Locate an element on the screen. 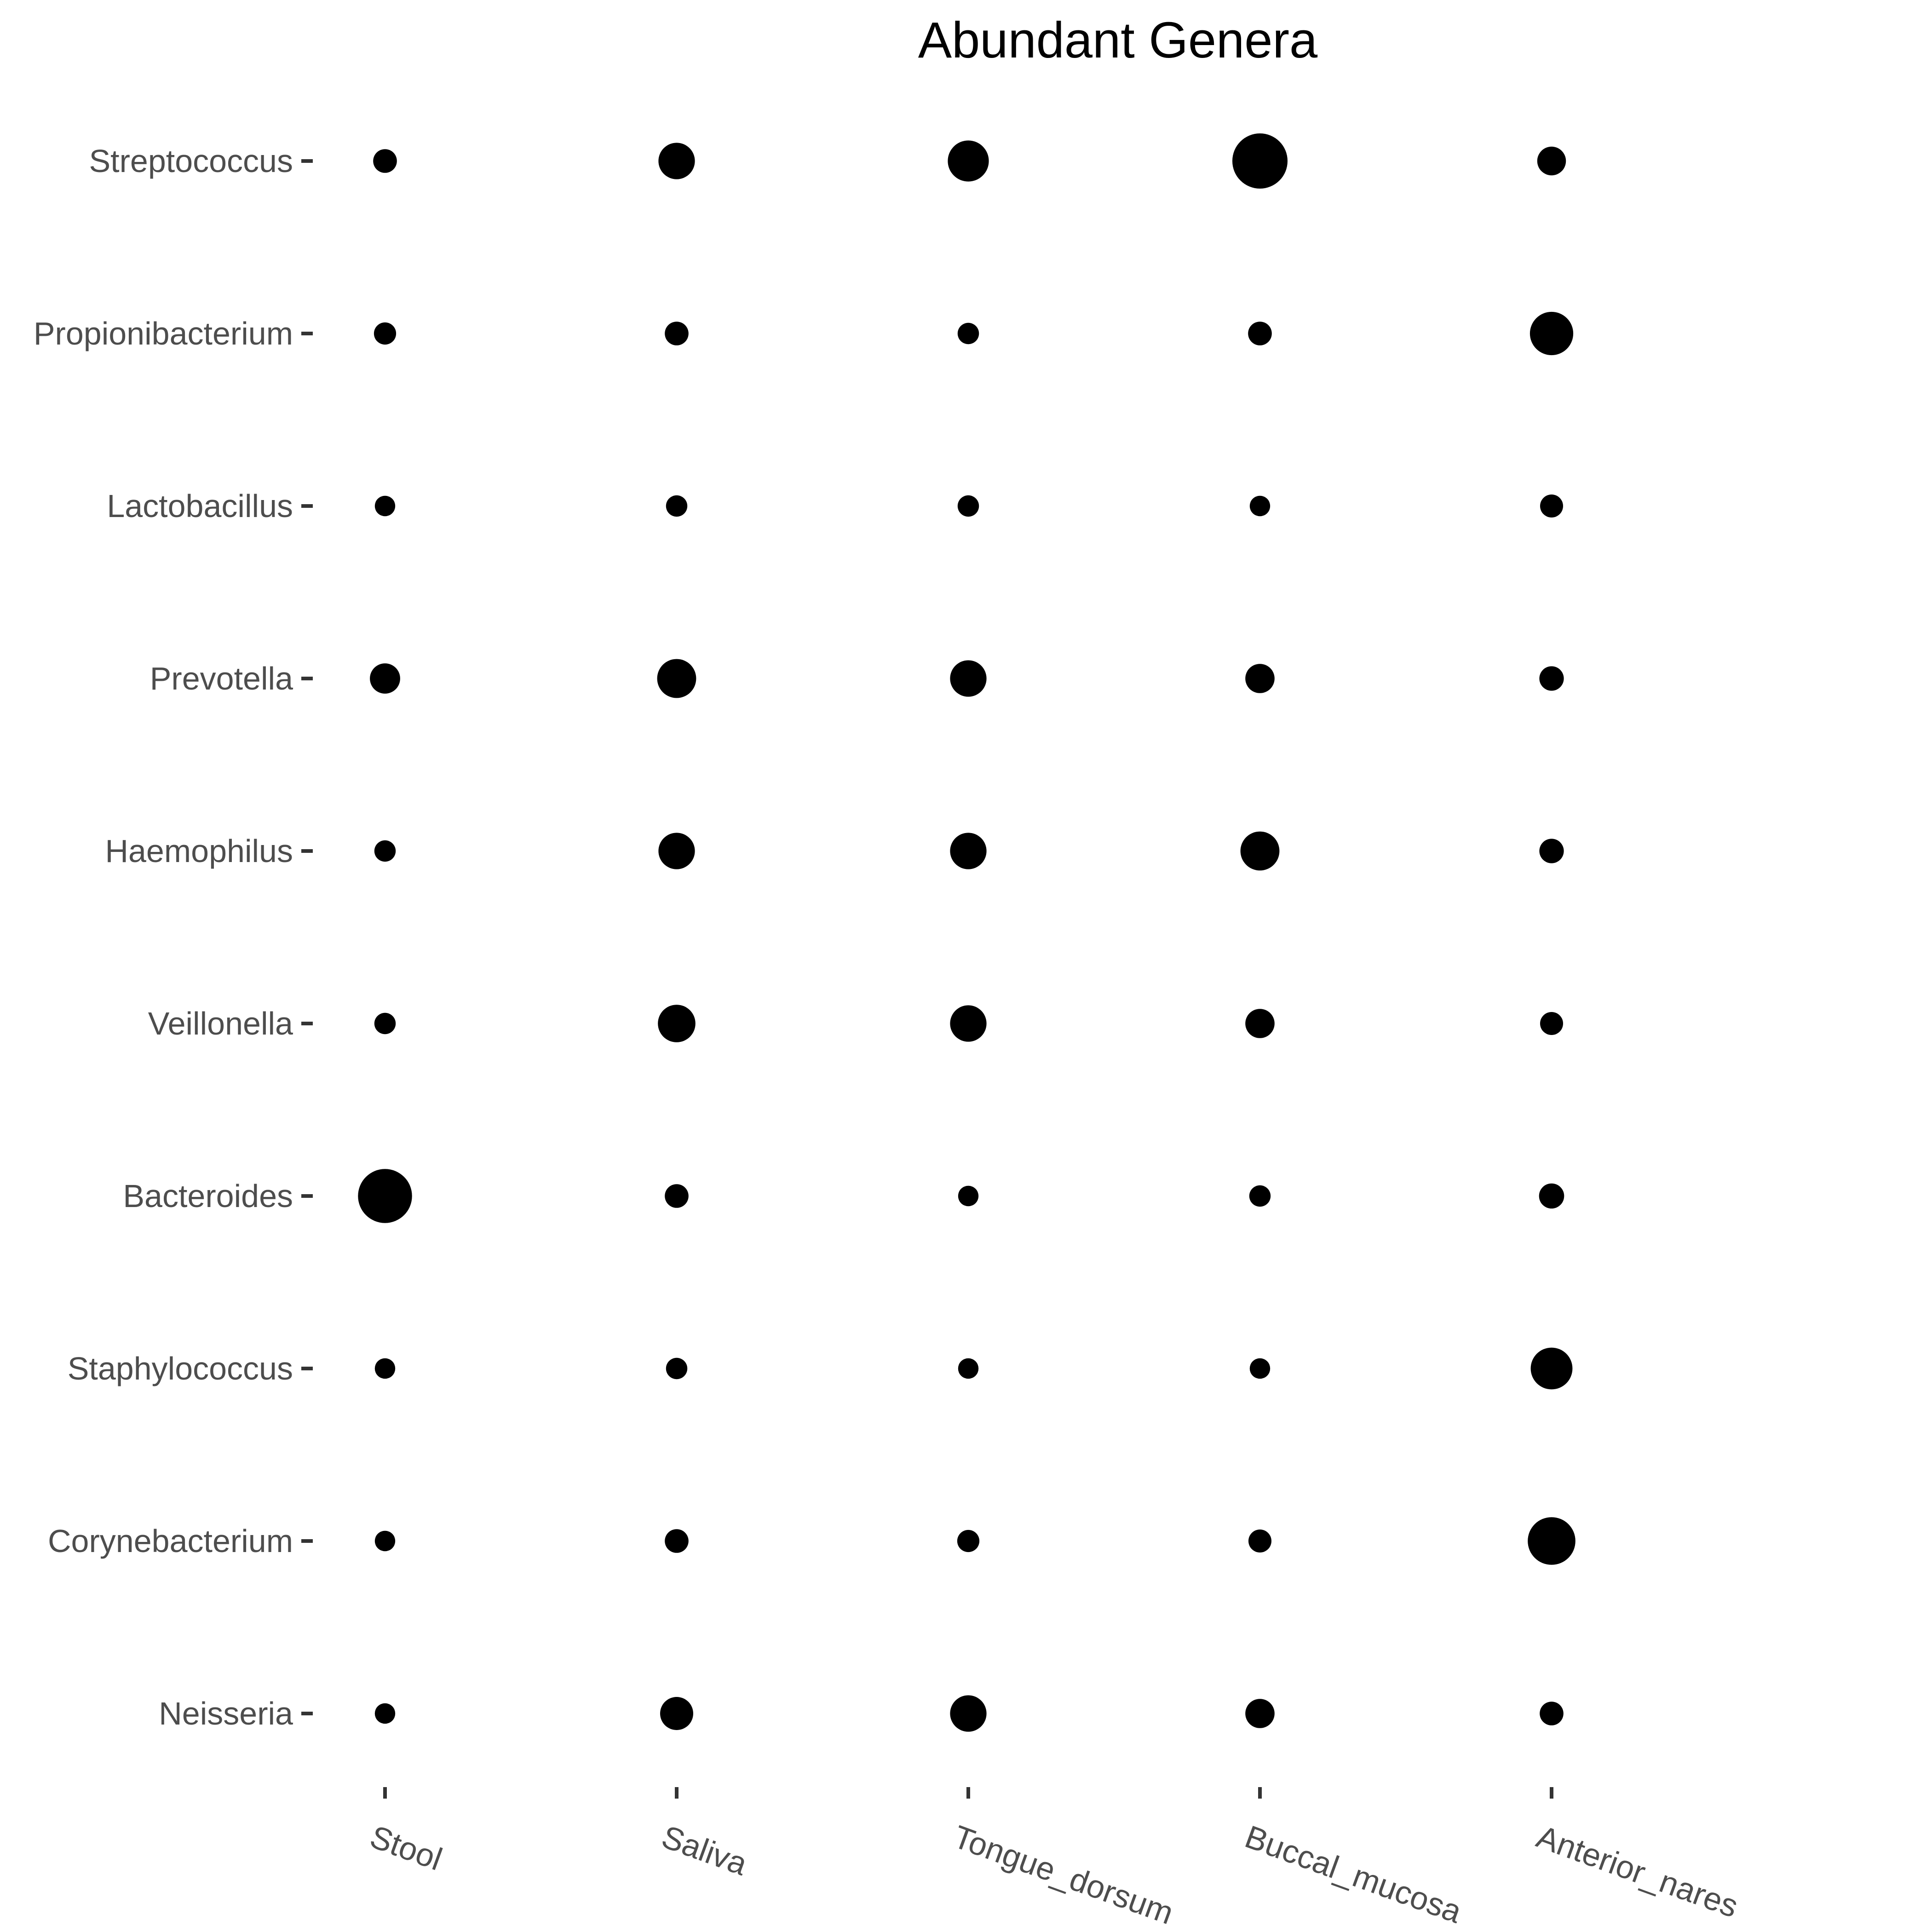 This screenshot has height=1932, width=1932. point-prevotella-tongue-dorsum is located at coordinates (968, 678).